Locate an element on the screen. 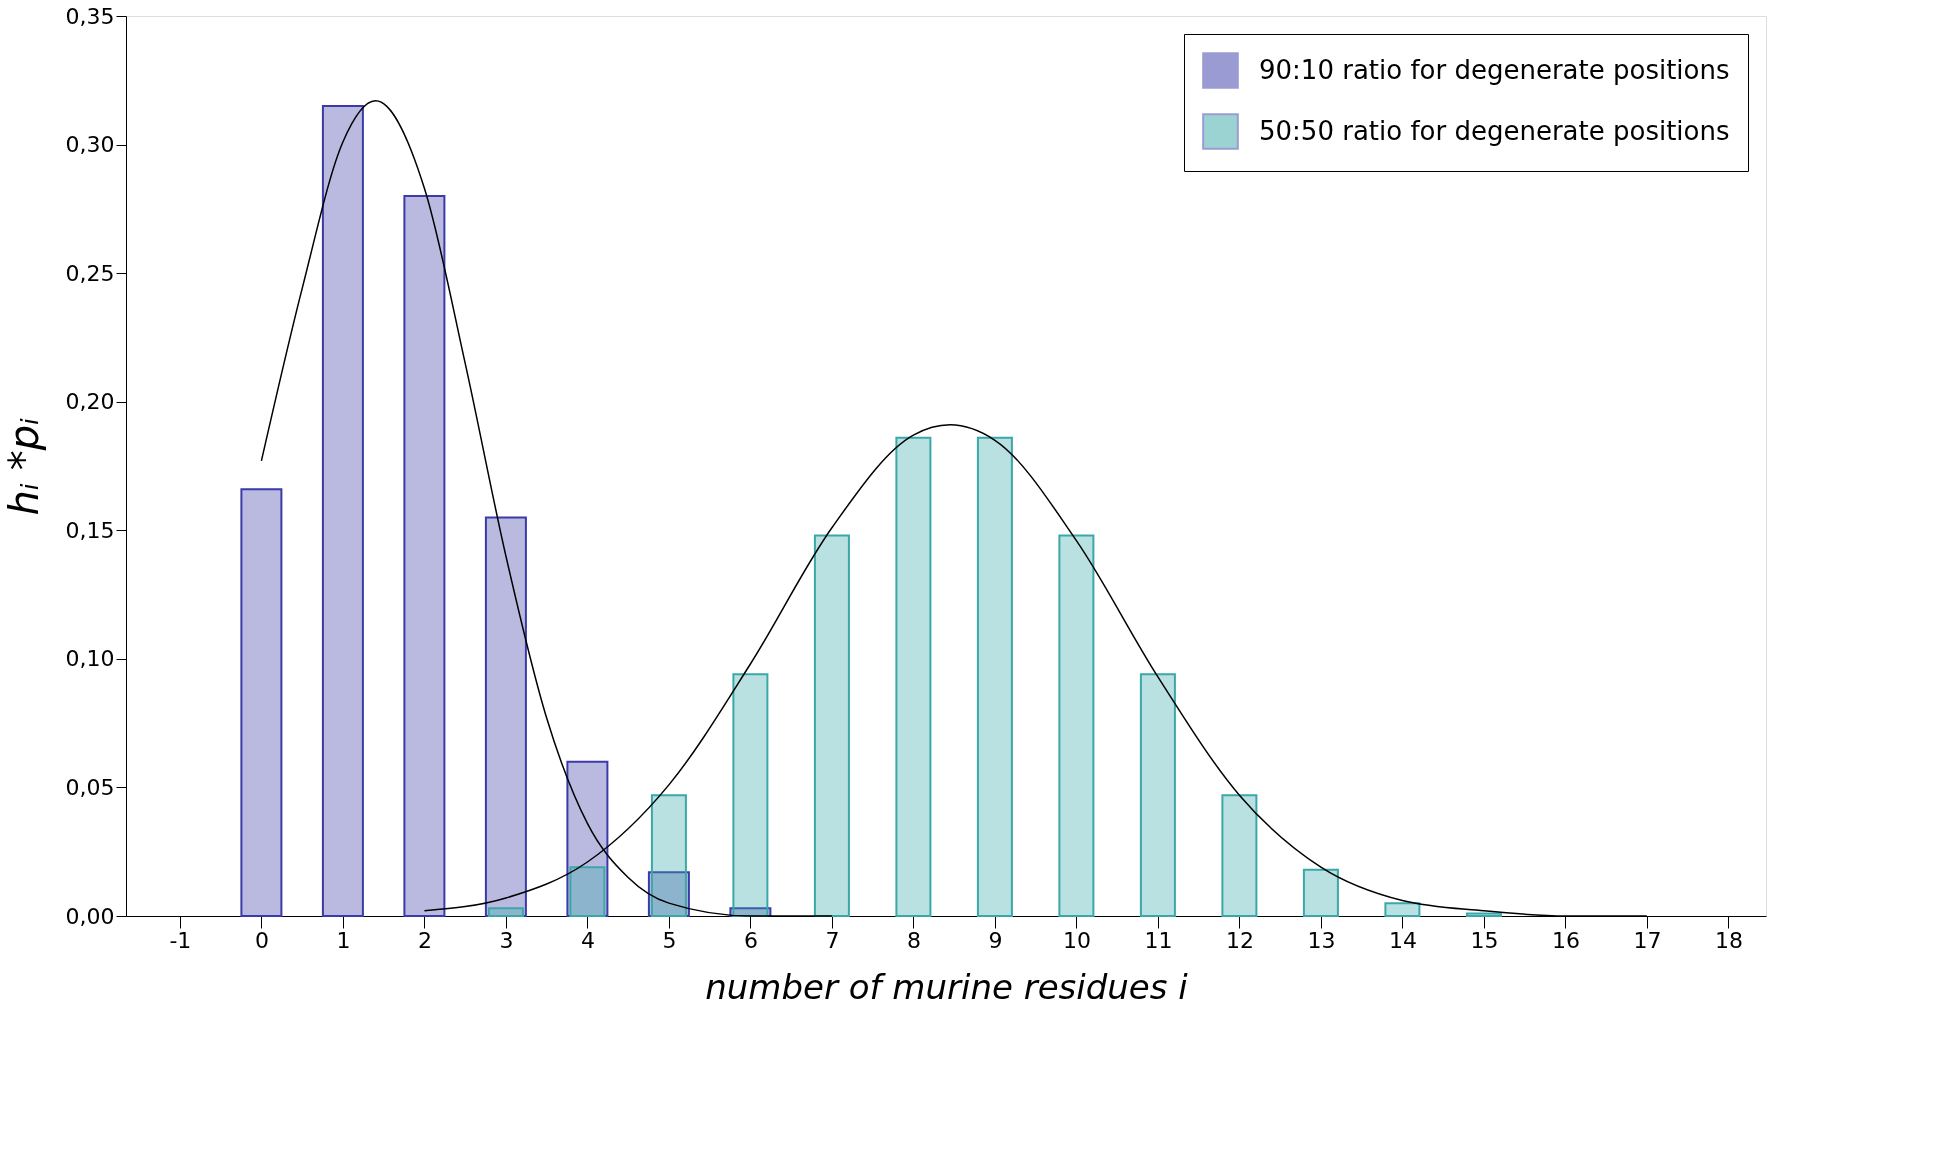 This screenshot has width=1955, height=1160. x-tick-label: 11 is located at coordinates (1158, 940).